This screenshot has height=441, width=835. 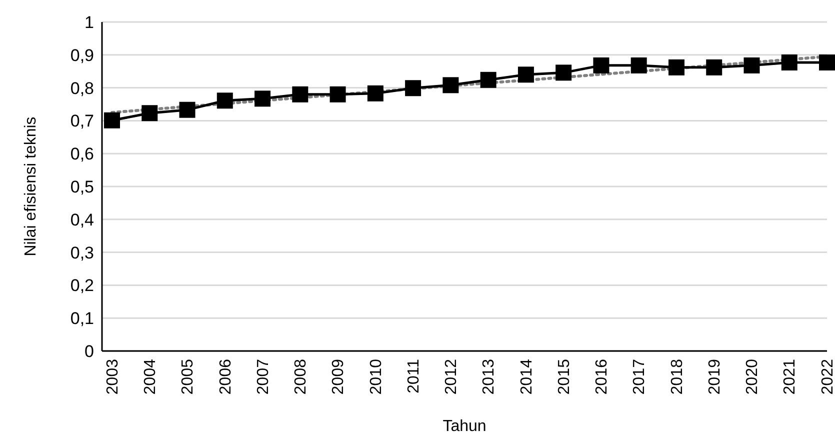 I want to click on x-tick-label: 2020, so click(x=753, y=376).